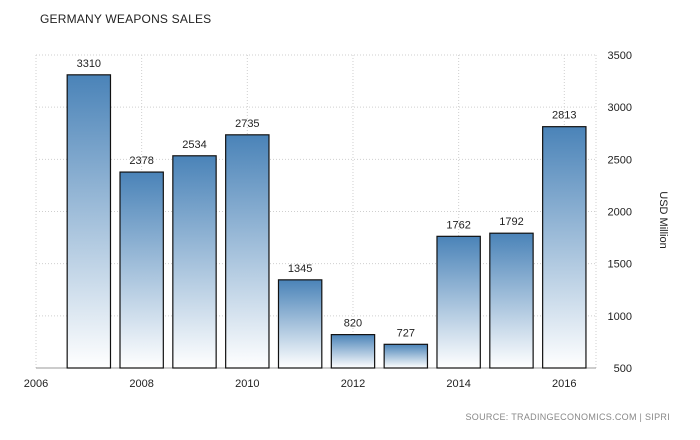 This screenshot has width=700, height=440. I want to click on y-tick-label: 500, so click(623, 369).